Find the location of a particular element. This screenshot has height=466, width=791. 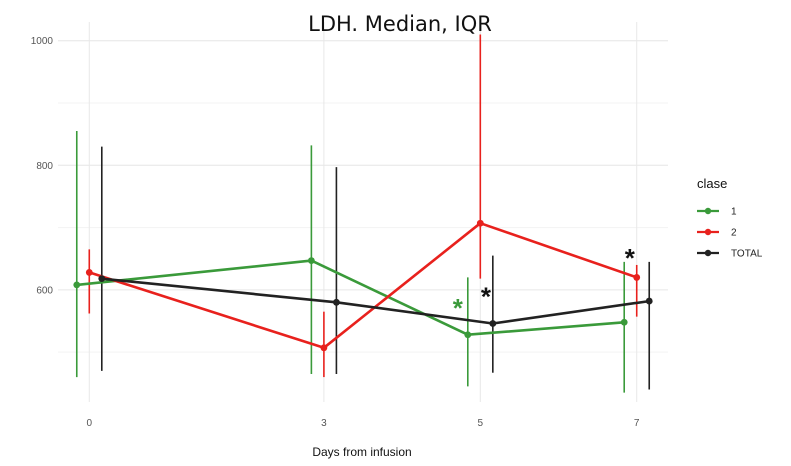

x-tick-label: 0 is located at coordinates (90, 423).